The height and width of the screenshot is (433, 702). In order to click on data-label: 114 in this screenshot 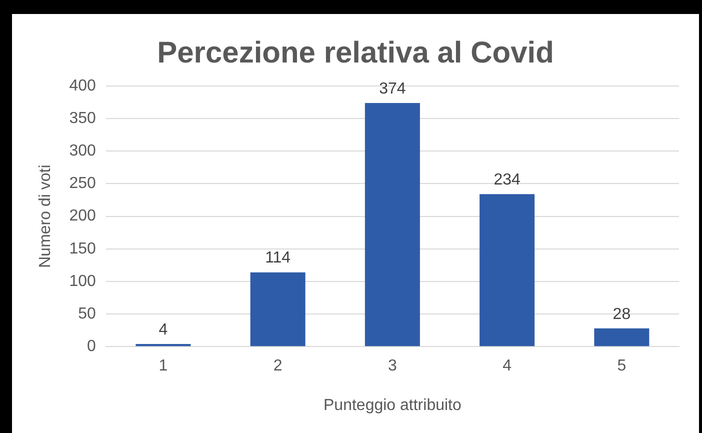, I will do `click(278, 258)`.